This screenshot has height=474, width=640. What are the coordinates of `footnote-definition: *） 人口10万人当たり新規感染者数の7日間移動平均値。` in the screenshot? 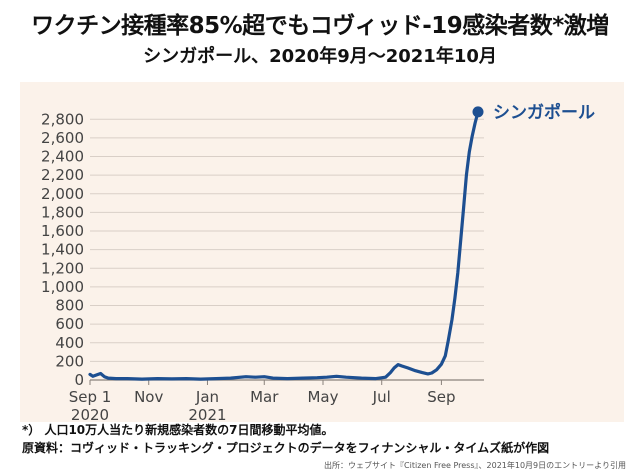 It's located at (178, 430).